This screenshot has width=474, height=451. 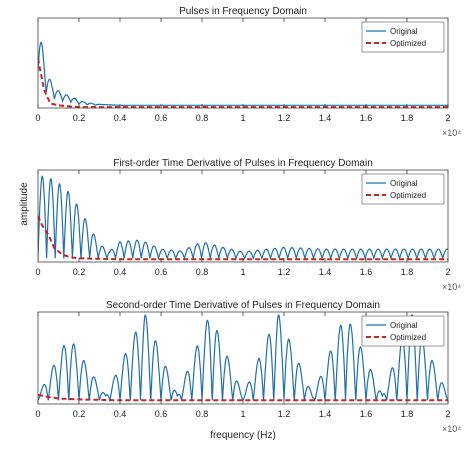 What do you see at coordinates (243, 435) in the screenshot?
I see `shared-x-axis-label: frequency (Hz)` at bounding box center [243, 435].